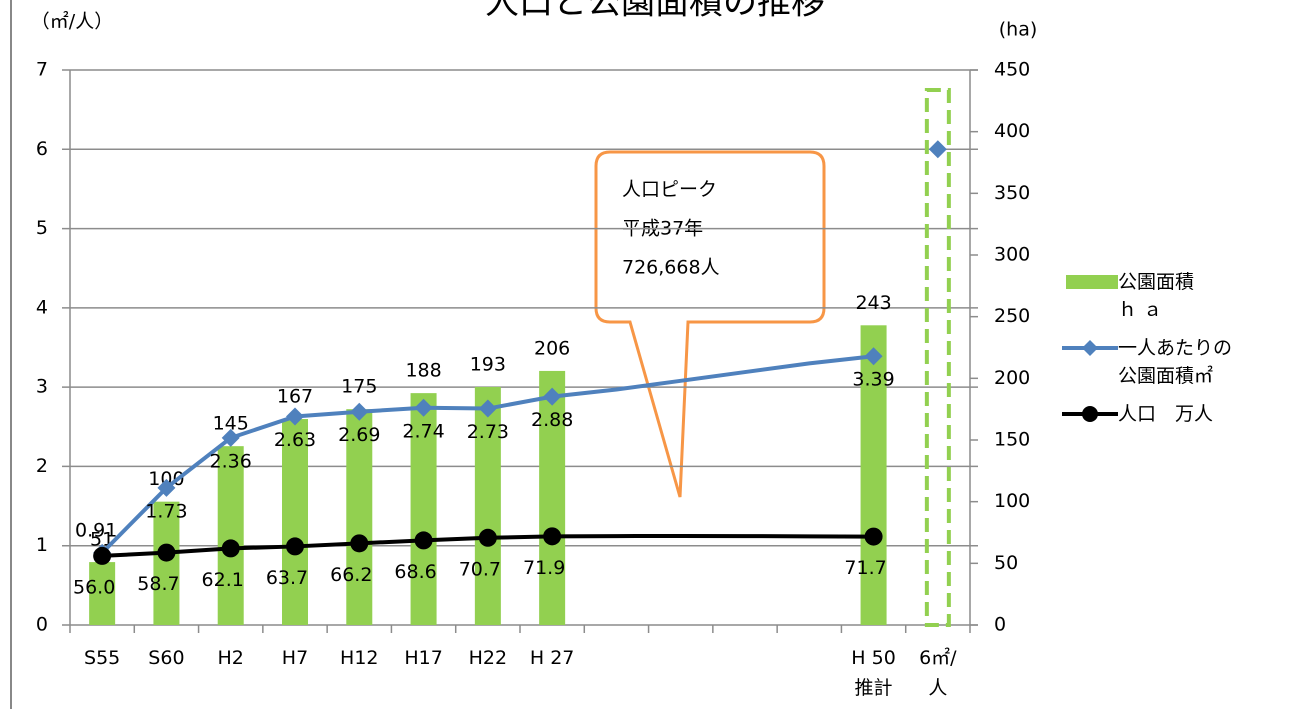 The height and width of the screenshot is (709, 1291). Describe the element at coordinates (42, 387) in the screenshot. I see `y-tick-label: 3` at that location.